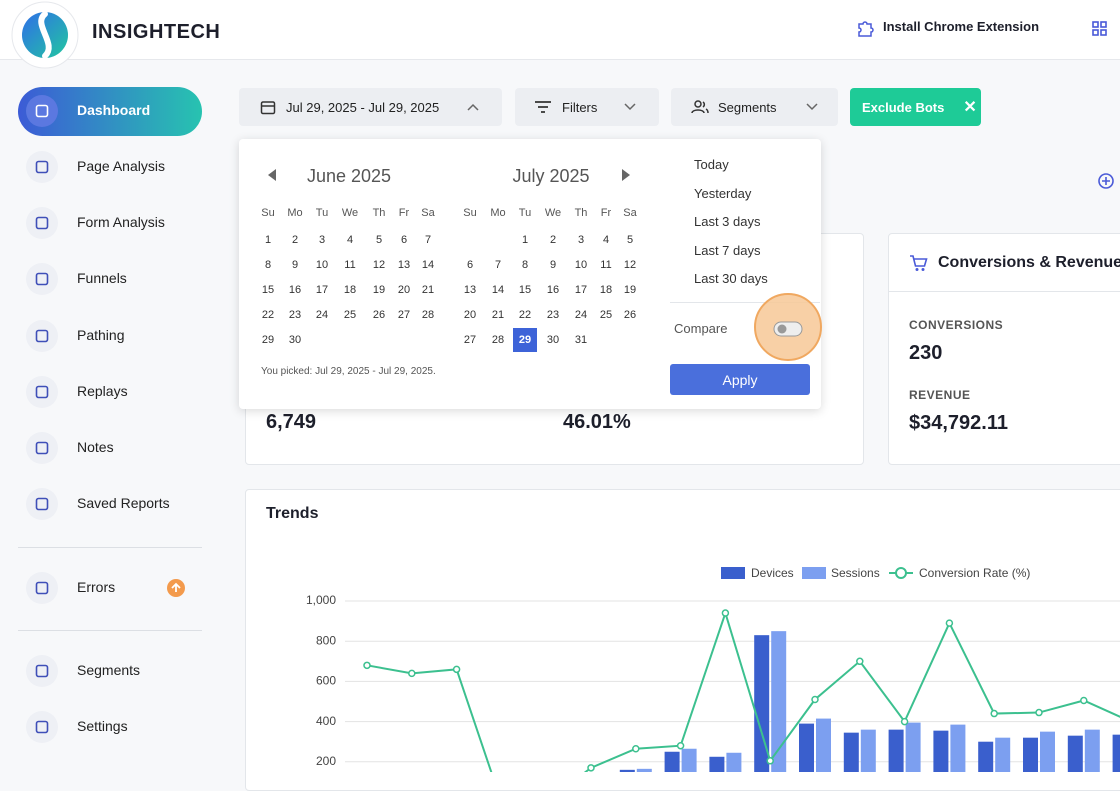 Image resolution: width=1120 pixels, height=791 pixels. What do you see at coordinates (525, 340) in the screenshot?
I see `selected-day: 29` at bounding box center [525, 340].